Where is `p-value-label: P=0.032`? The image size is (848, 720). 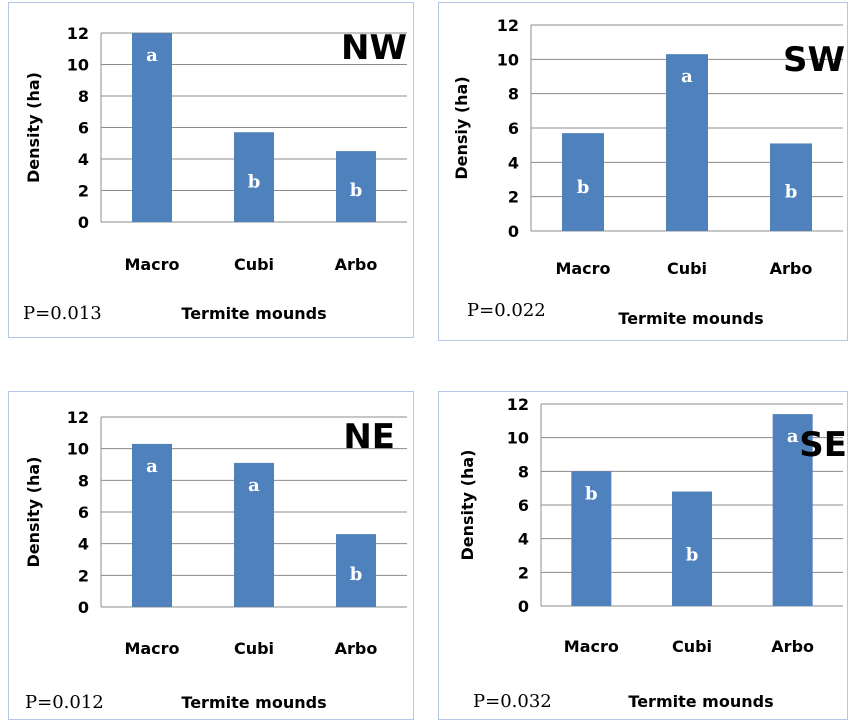
p-value-label: P=0.032 is located at coordinates (512, 701).